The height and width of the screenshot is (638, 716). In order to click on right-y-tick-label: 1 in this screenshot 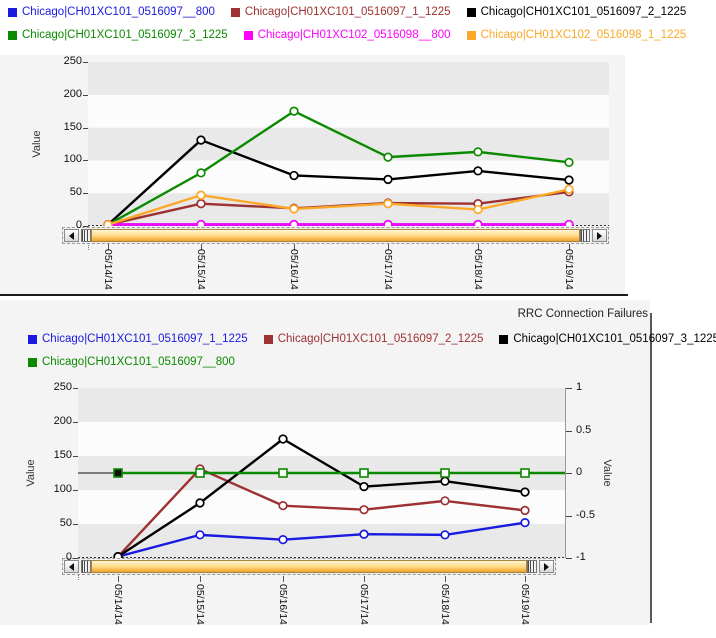, I will do `click(579, 387)`.